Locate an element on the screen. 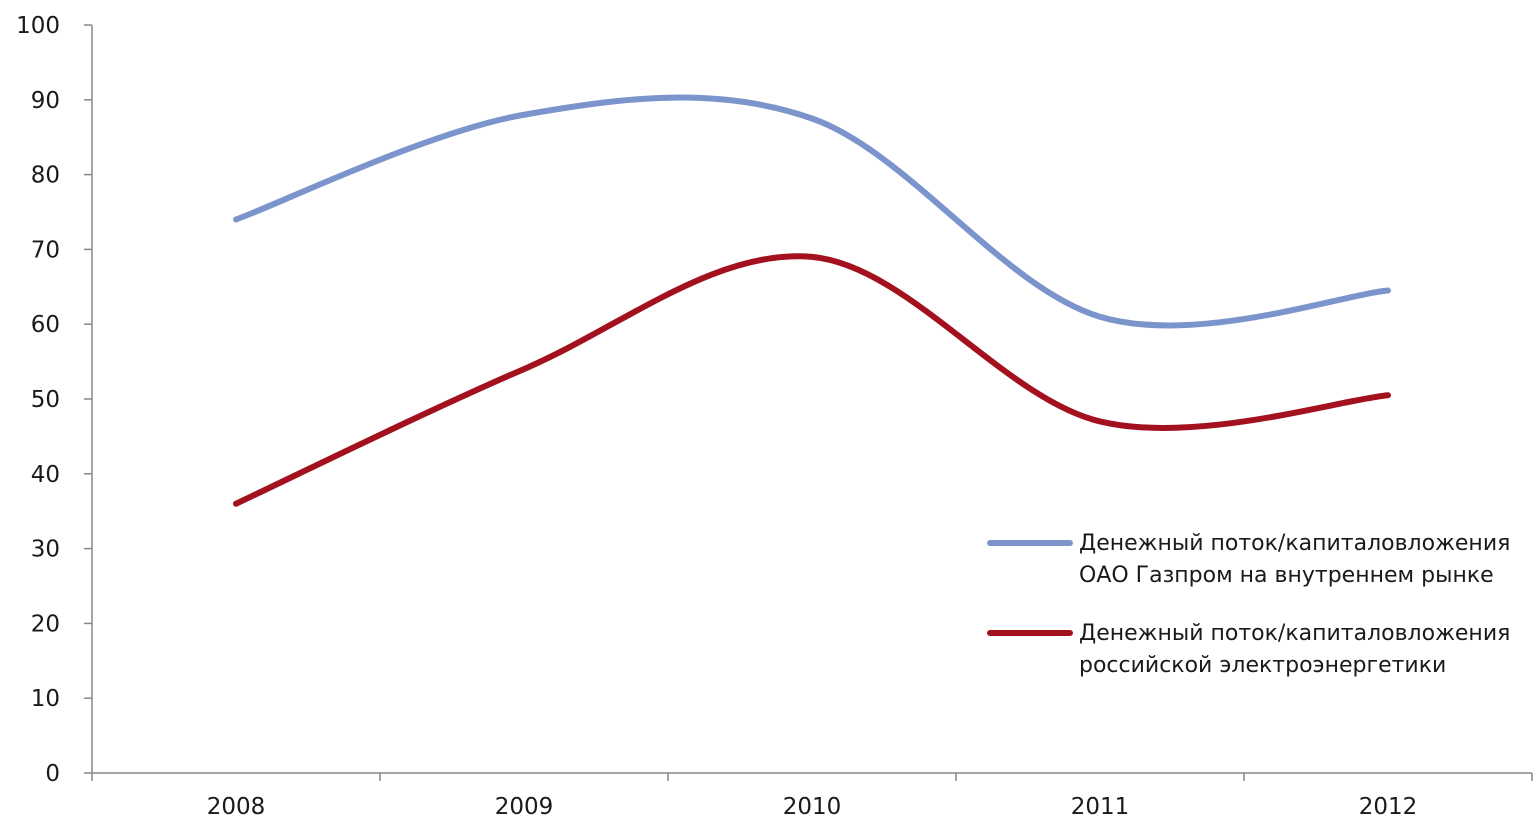  x-tick-label: 2008 is located at coordinates (236, 807).